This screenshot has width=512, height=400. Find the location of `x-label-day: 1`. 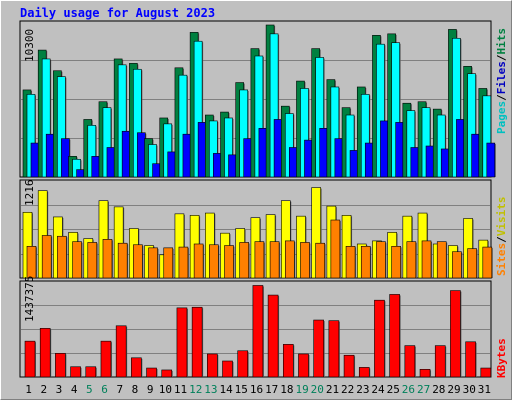

x-label-day: 1 is located at coordinates (28, 389).